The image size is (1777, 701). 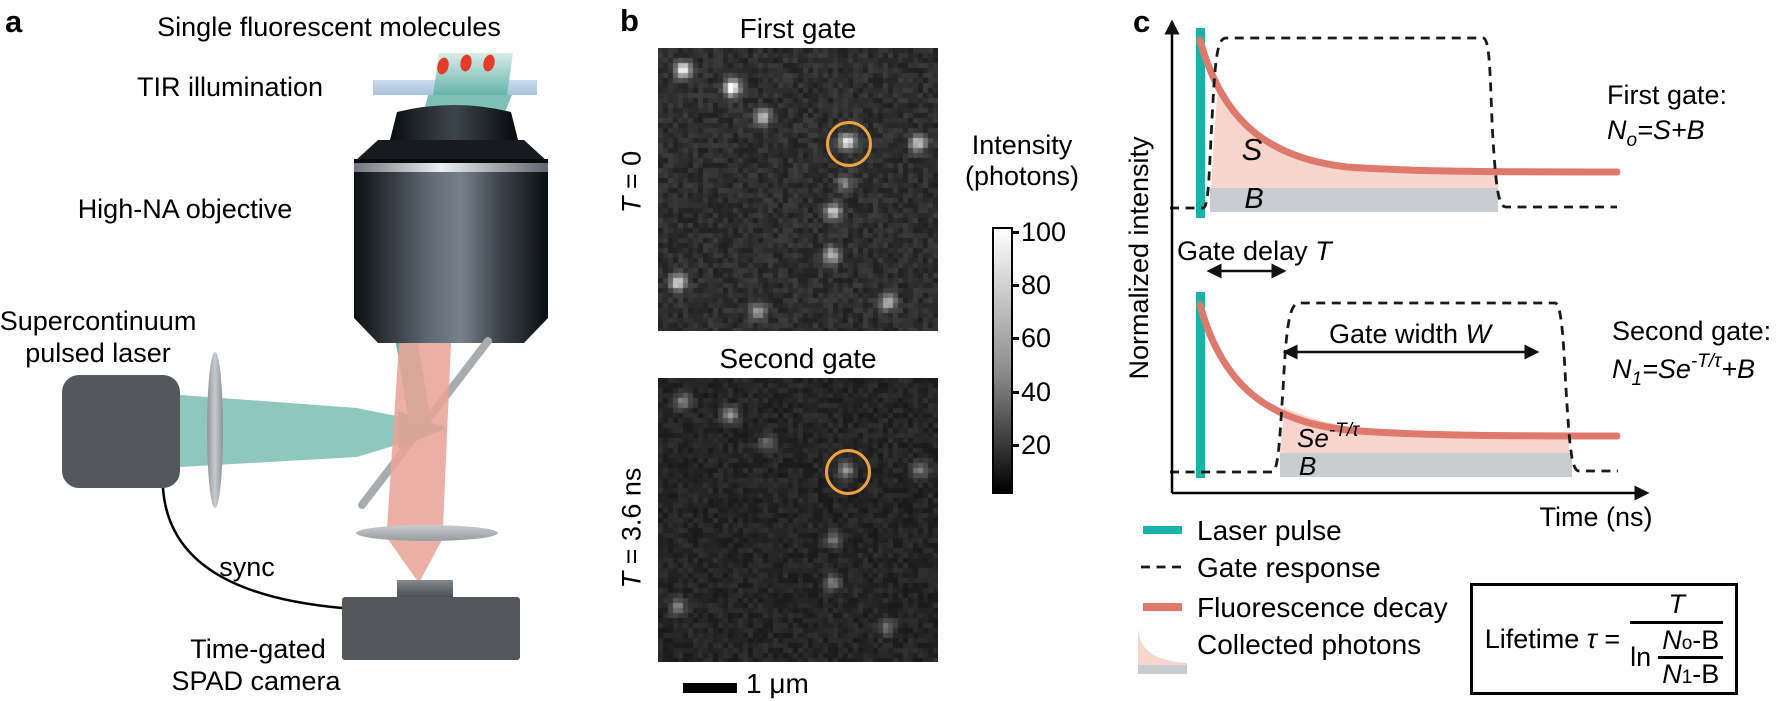 What do you see at coordinates (185, 209) in the screenshot?
I see `objective-label: High-NA objective` at bounding box center [185, 209].